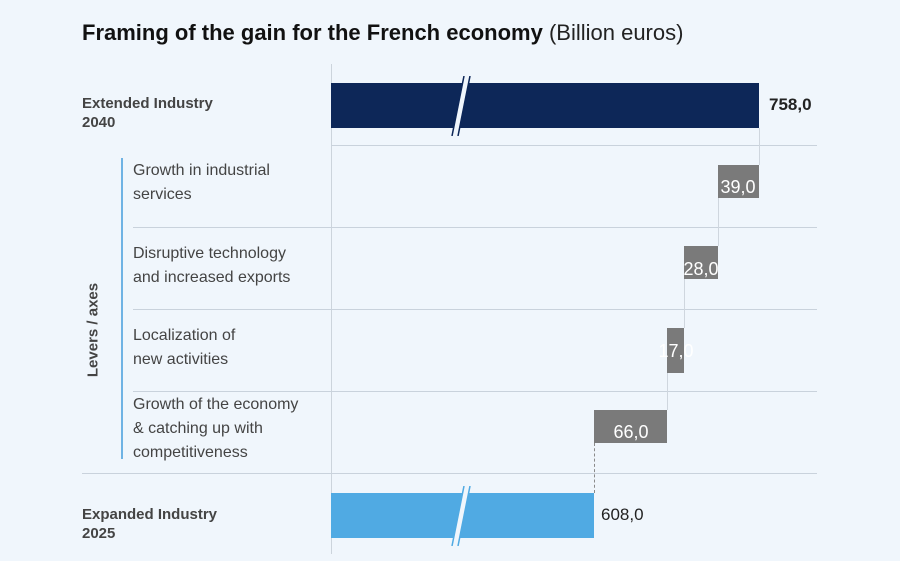  I want to click on chart-title-unit: (Billion euros), so click(616, 32).